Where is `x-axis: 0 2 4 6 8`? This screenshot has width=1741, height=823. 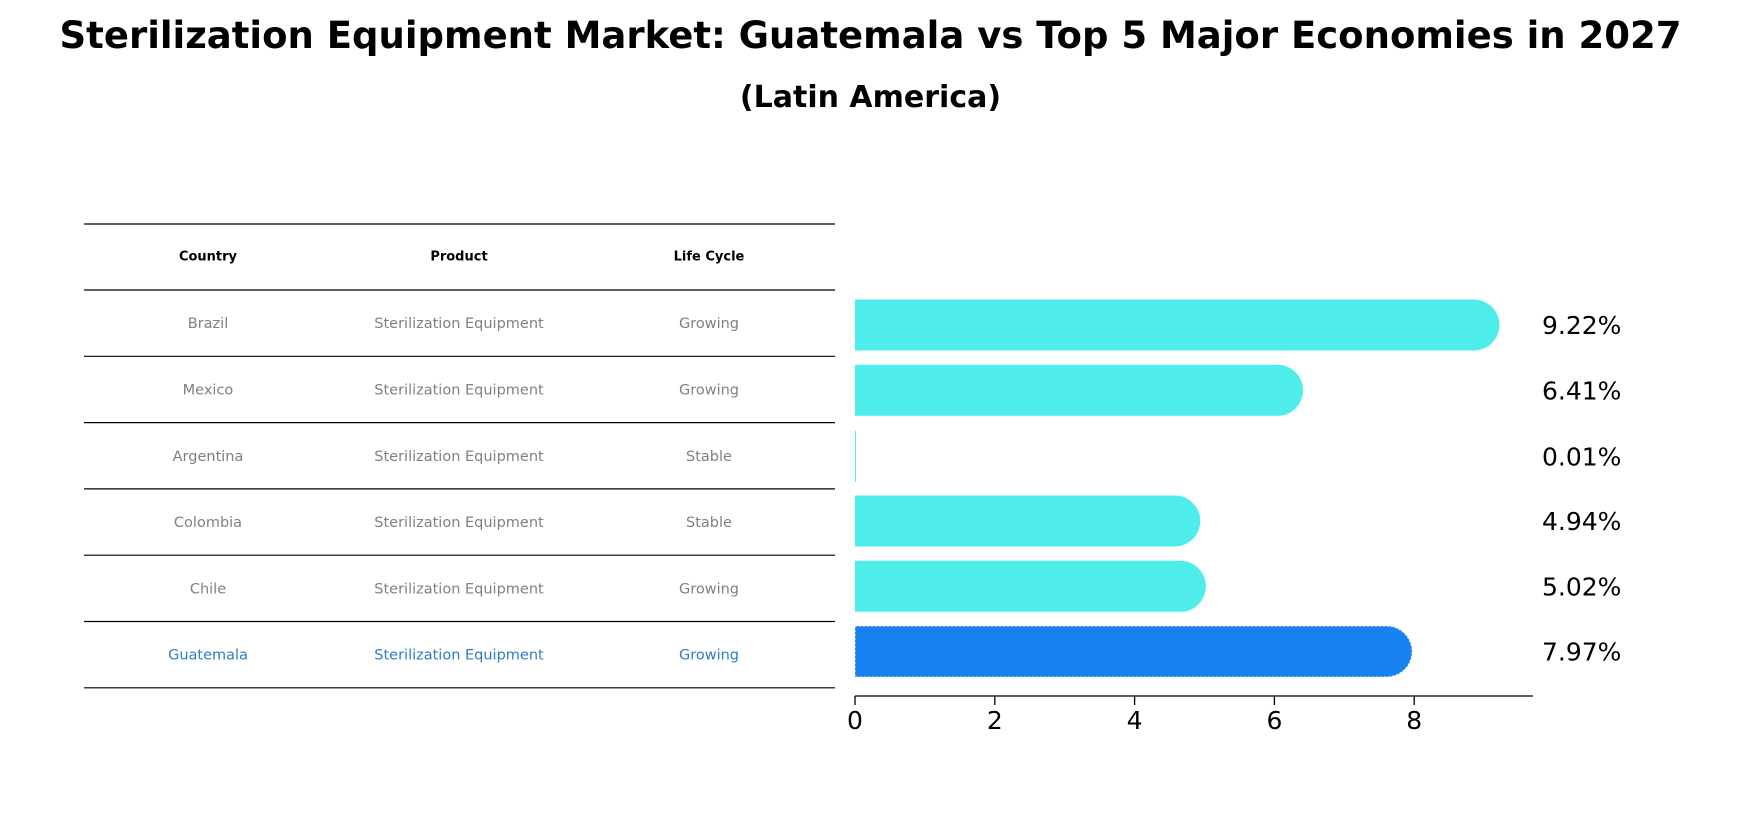 x-axis: 0 2 4 6 8 is located at coordinates (1190, 715).